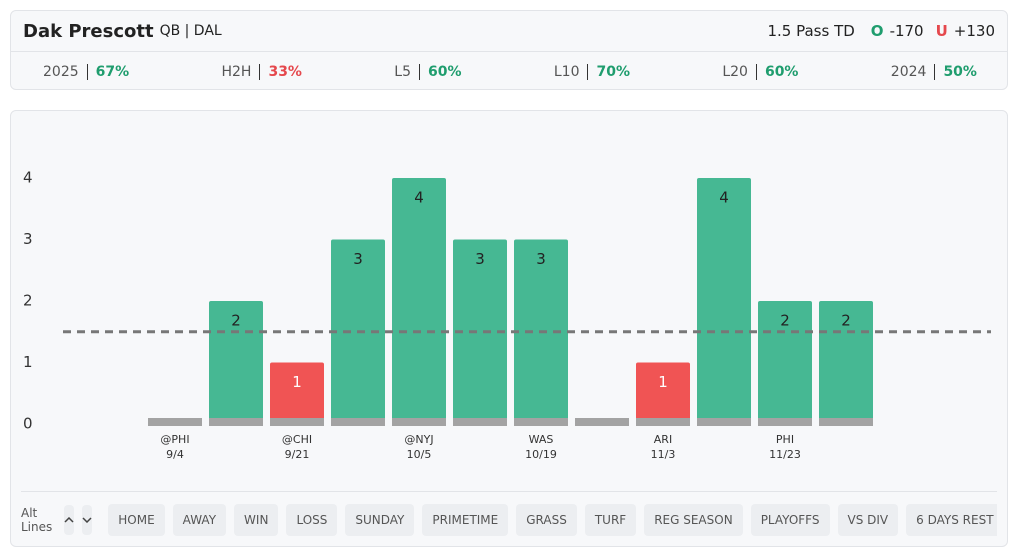 The height and width of the screenshot is (560, 1024). I want to click on stats-row: 2025 67% H2H 33% L5 60% L10 70% L20 60% 2024 50%, so click(509, 71).